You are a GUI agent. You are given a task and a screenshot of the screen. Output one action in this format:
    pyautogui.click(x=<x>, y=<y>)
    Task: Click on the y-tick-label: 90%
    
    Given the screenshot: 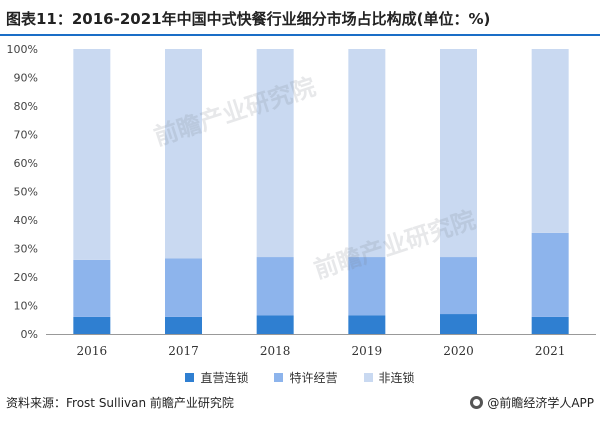 What is the action you would take?
    pyautogui.click(x=26, y=78)
    